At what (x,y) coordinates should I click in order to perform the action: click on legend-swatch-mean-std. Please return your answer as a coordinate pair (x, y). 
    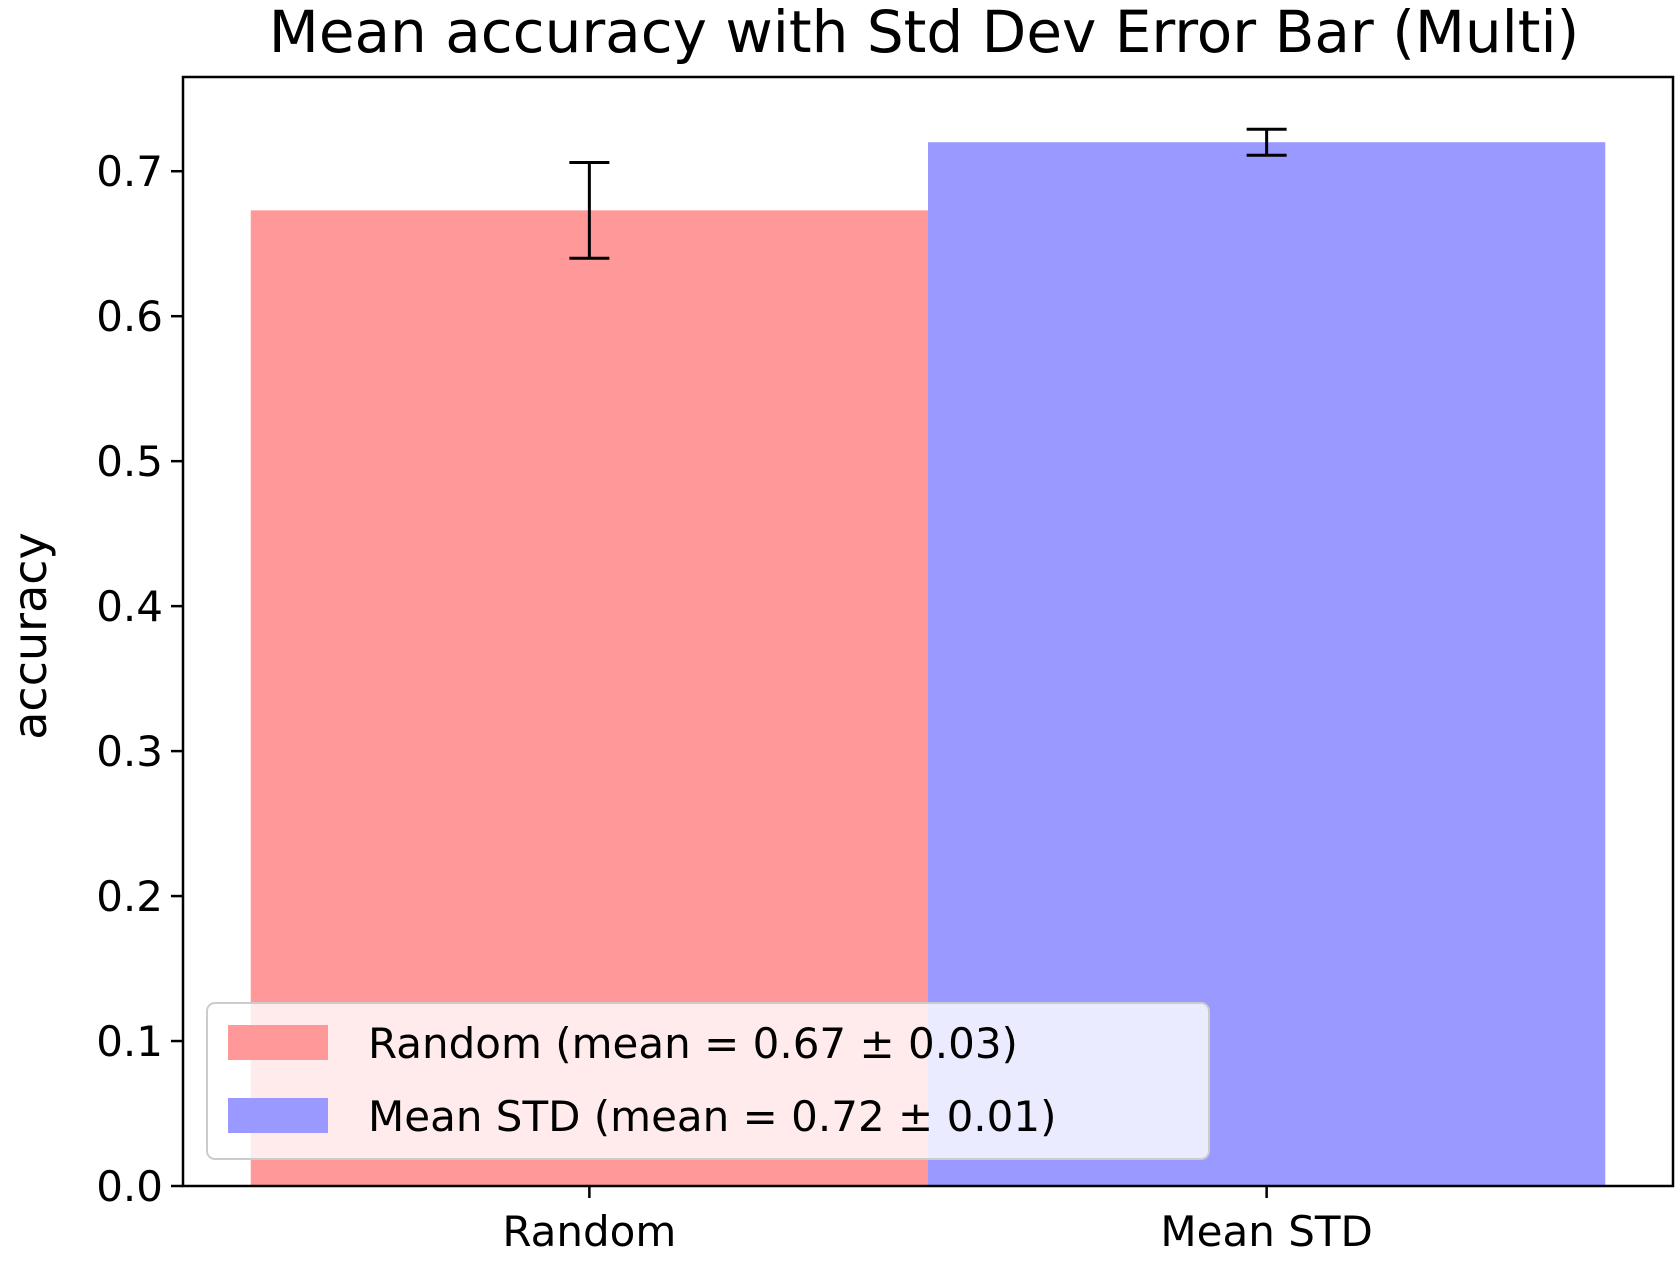
    Looking at the image, I should click on (278, 1115).